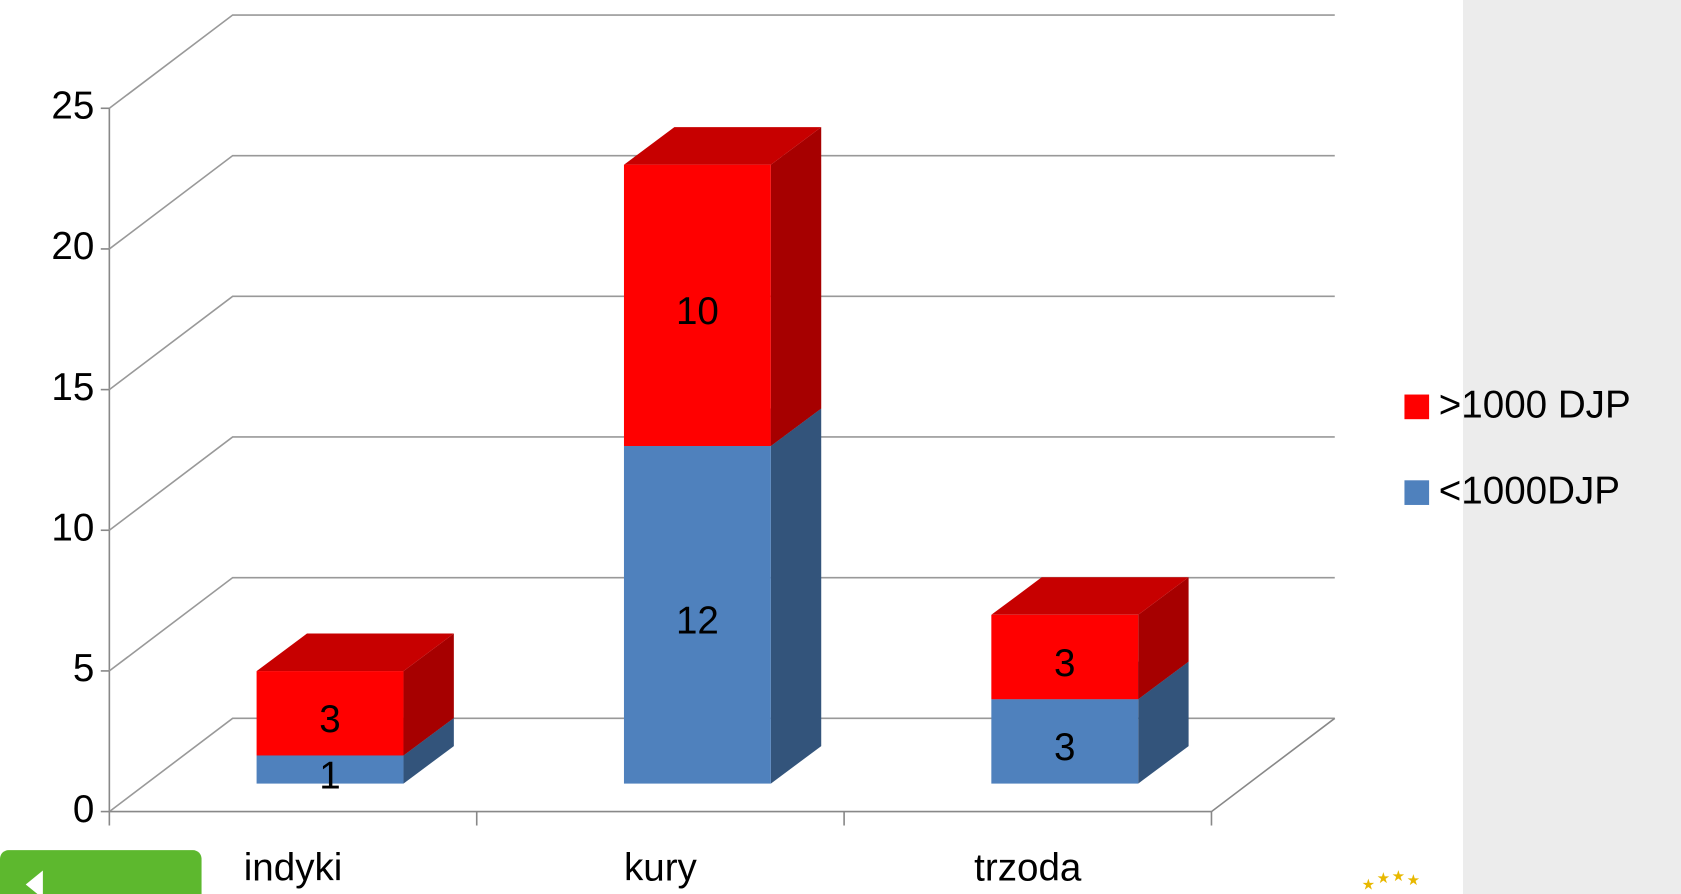 The width and height of the screenshot is (1681, 894). What do you see at coordinates (329, 775) in the screenshot?
I see `data-label: 1` at bounding box center [329, 775].